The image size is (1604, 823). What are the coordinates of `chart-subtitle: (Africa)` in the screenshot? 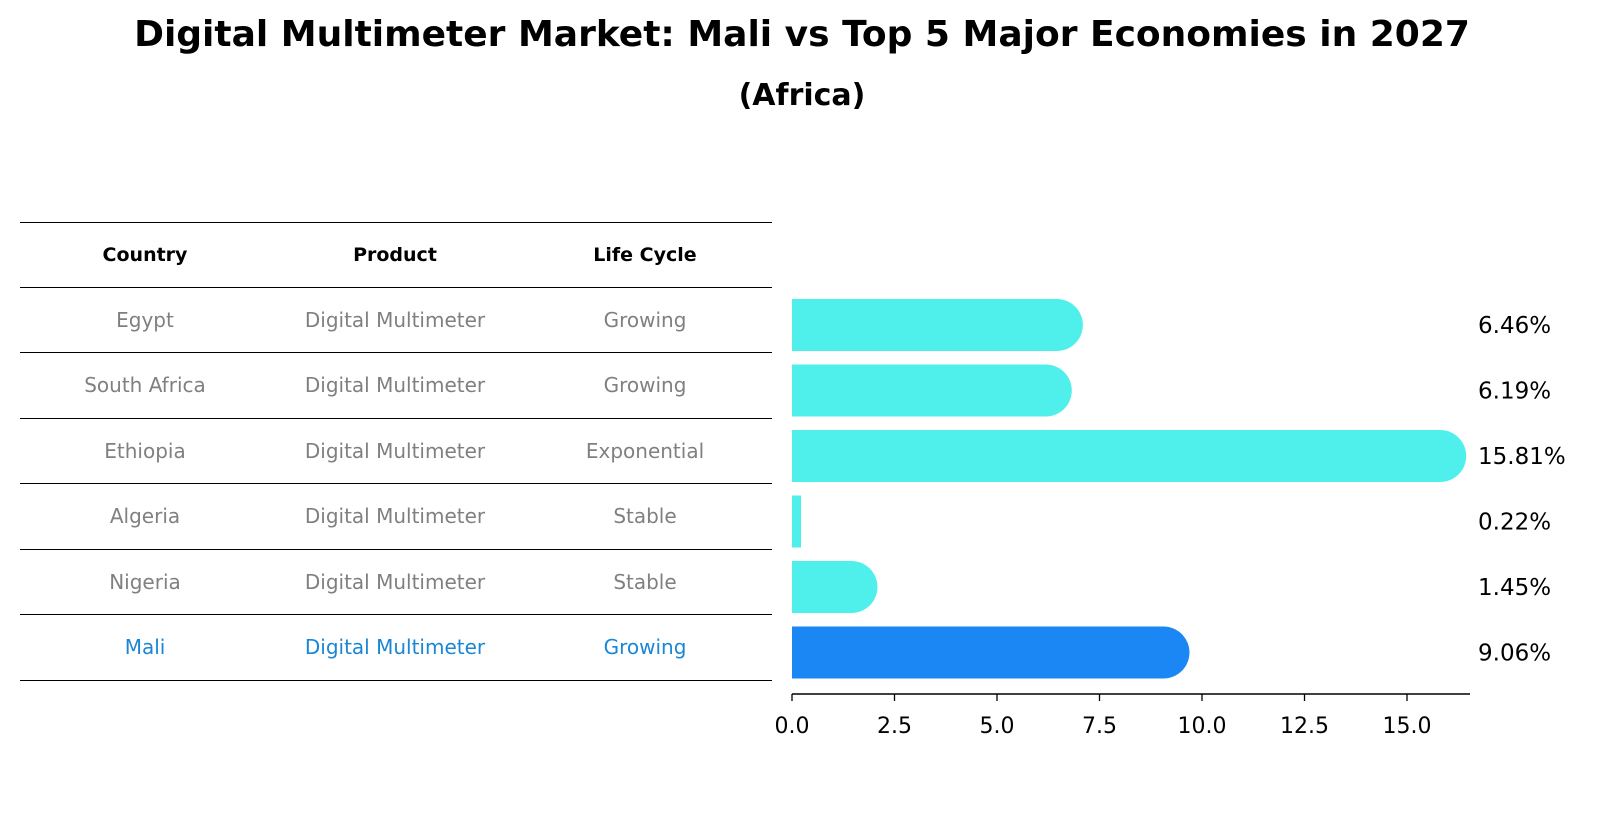 It's located at (802, 95).